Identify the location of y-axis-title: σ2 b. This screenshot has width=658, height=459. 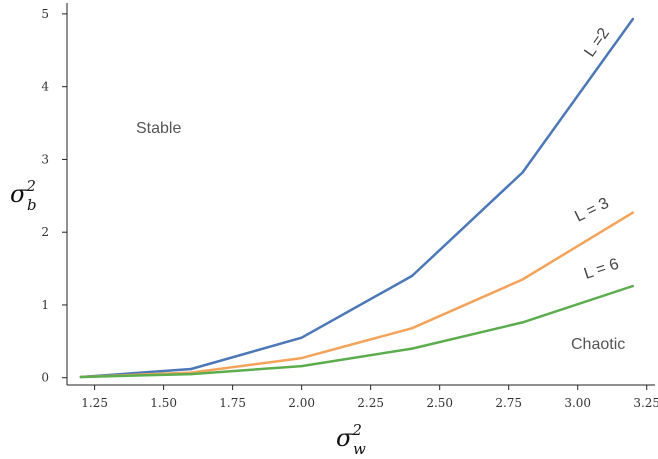
(23, 195).